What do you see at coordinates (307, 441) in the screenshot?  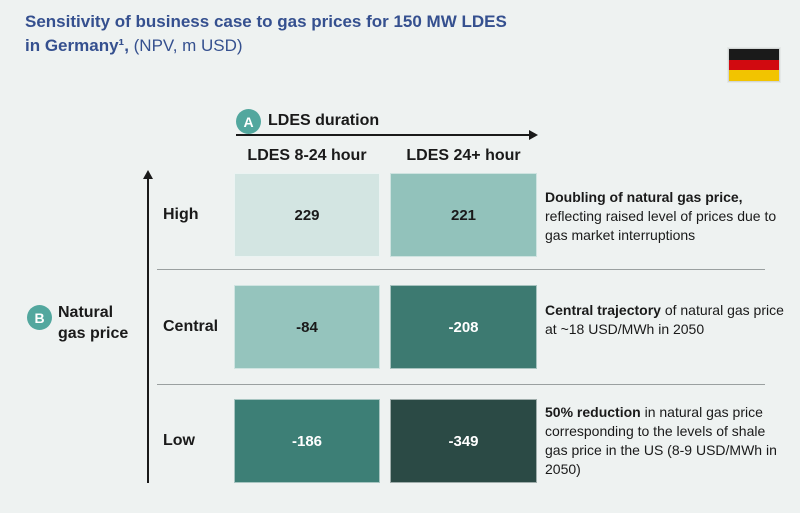 I see `cell-low-8-24: -186` at bounding box center [307, 441].